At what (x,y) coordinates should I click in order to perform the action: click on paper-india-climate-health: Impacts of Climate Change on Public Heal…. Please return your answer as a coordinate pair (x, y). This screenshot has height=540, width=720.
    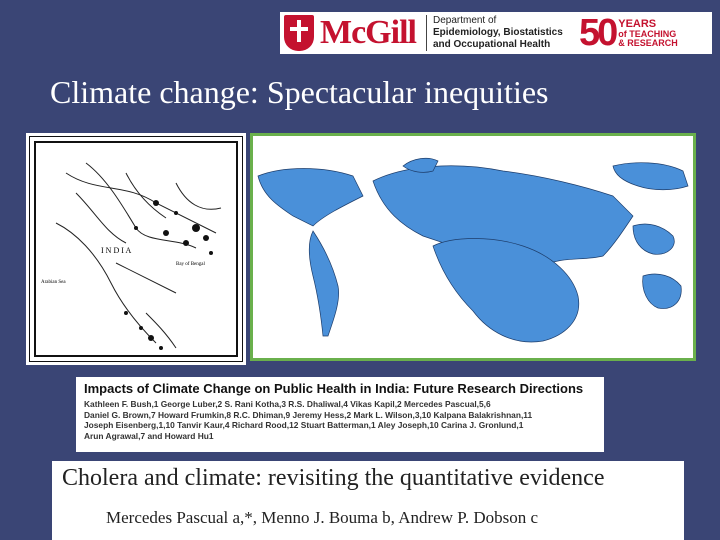
    Looking at the image, I should click on (340, 414).